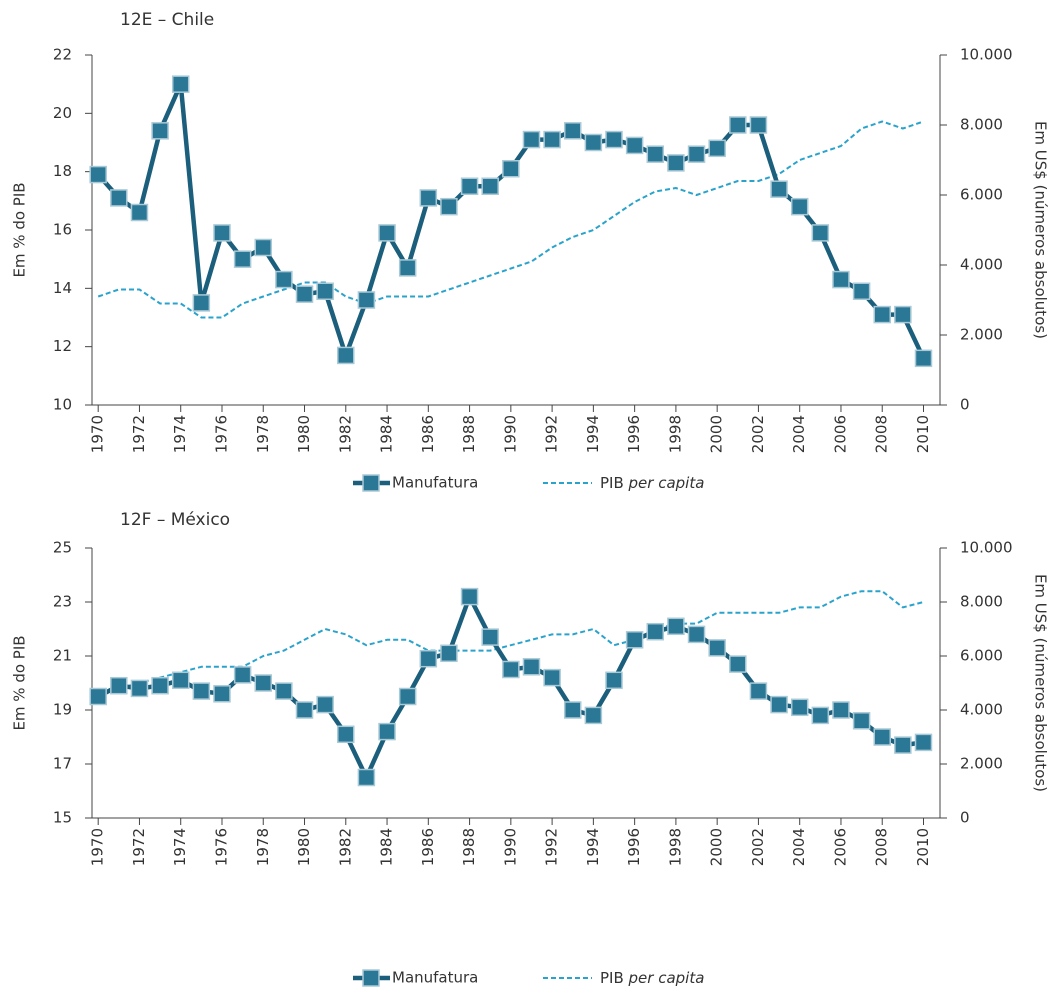  I want to click on x-tick-label: 2010, so click(923, 847).